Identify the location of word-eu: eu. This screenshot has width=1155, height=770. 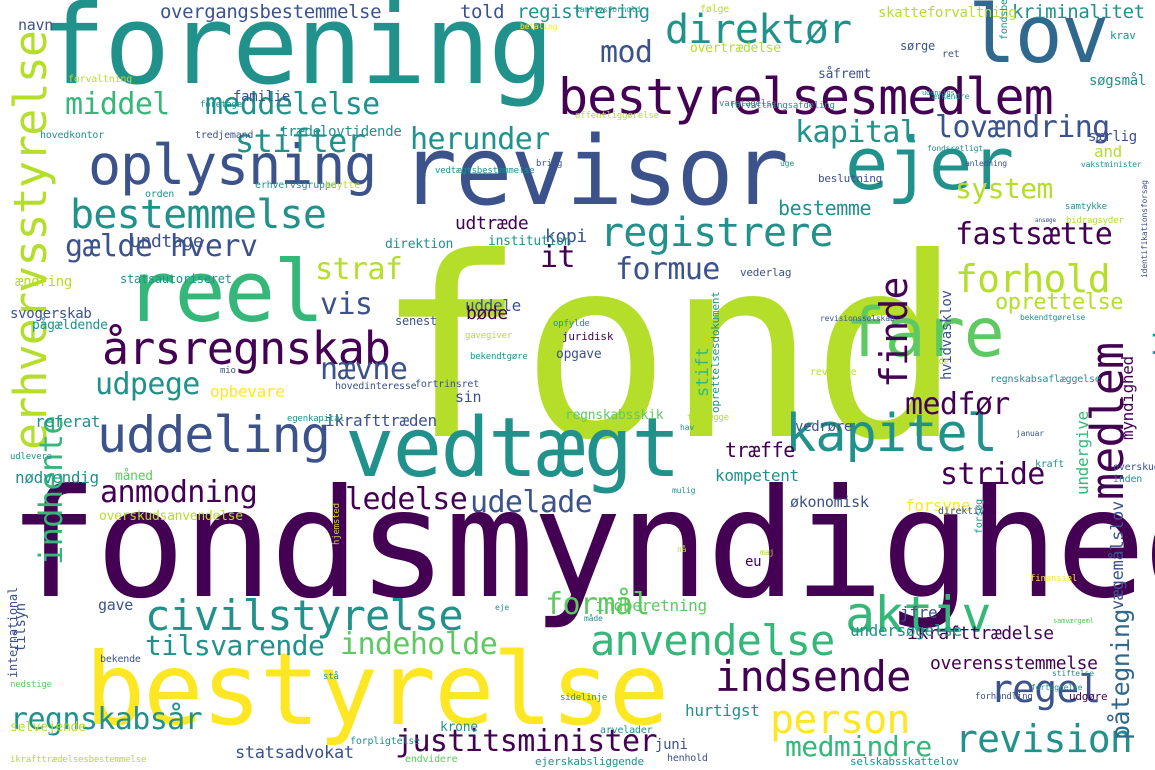
(753, 562).